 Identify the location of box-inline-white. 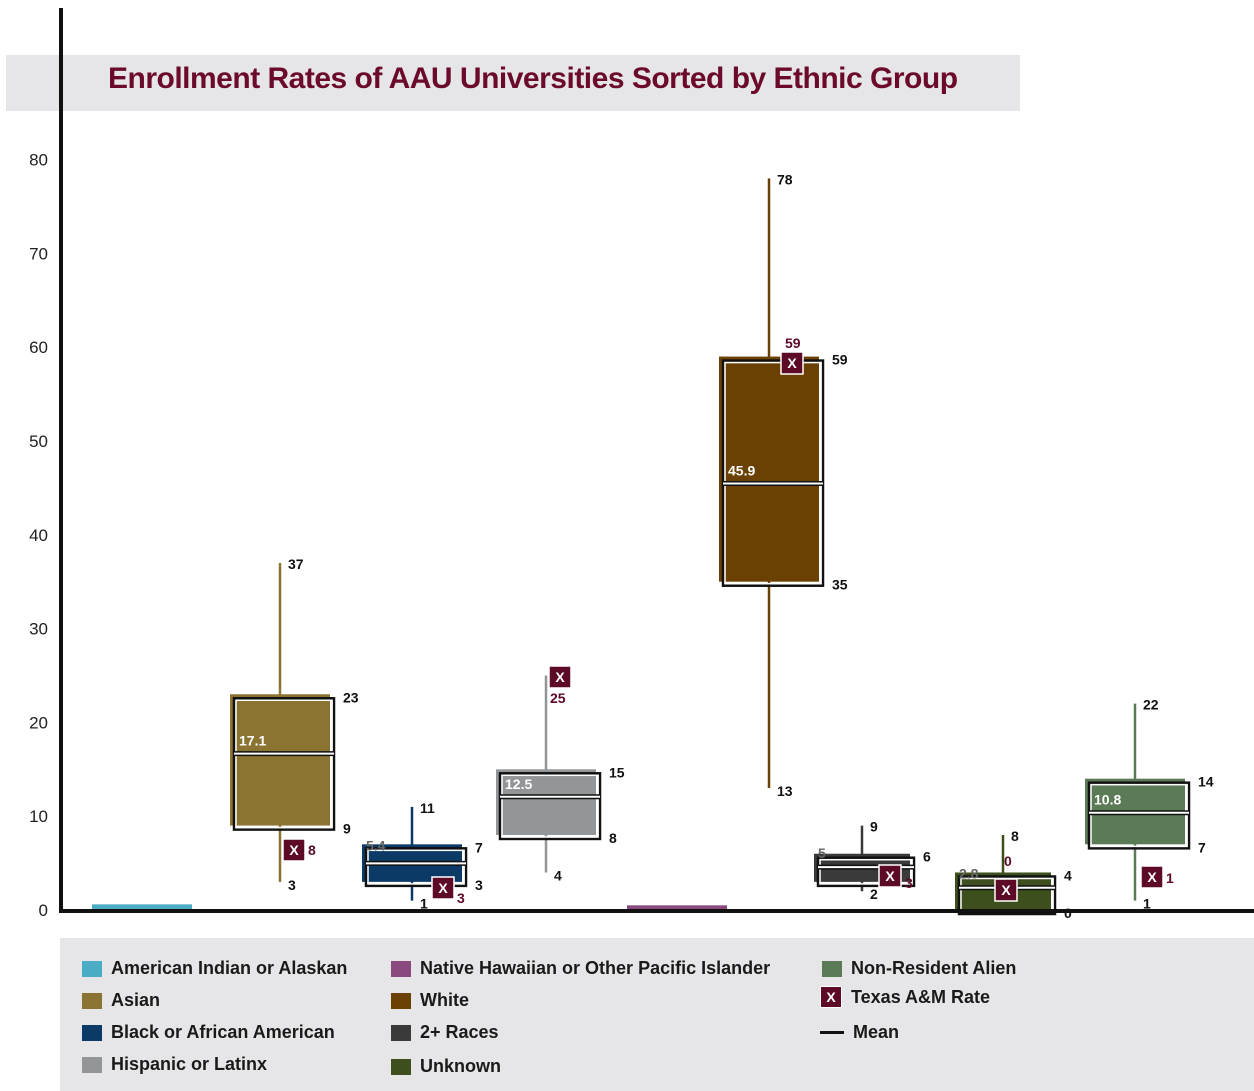
(773, 473).